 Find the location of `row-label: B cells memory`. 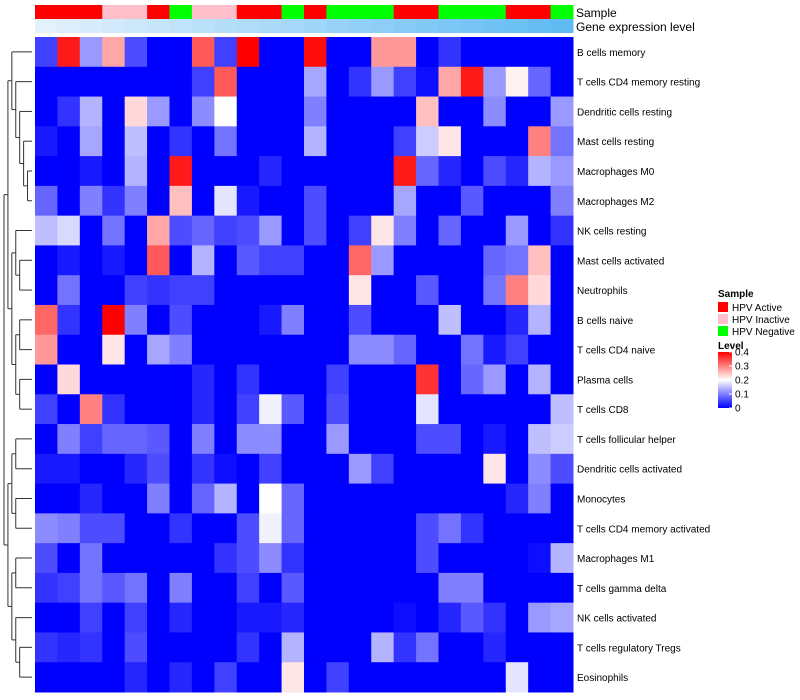

row-label: B cells memory is located at coordinates (611, 53).